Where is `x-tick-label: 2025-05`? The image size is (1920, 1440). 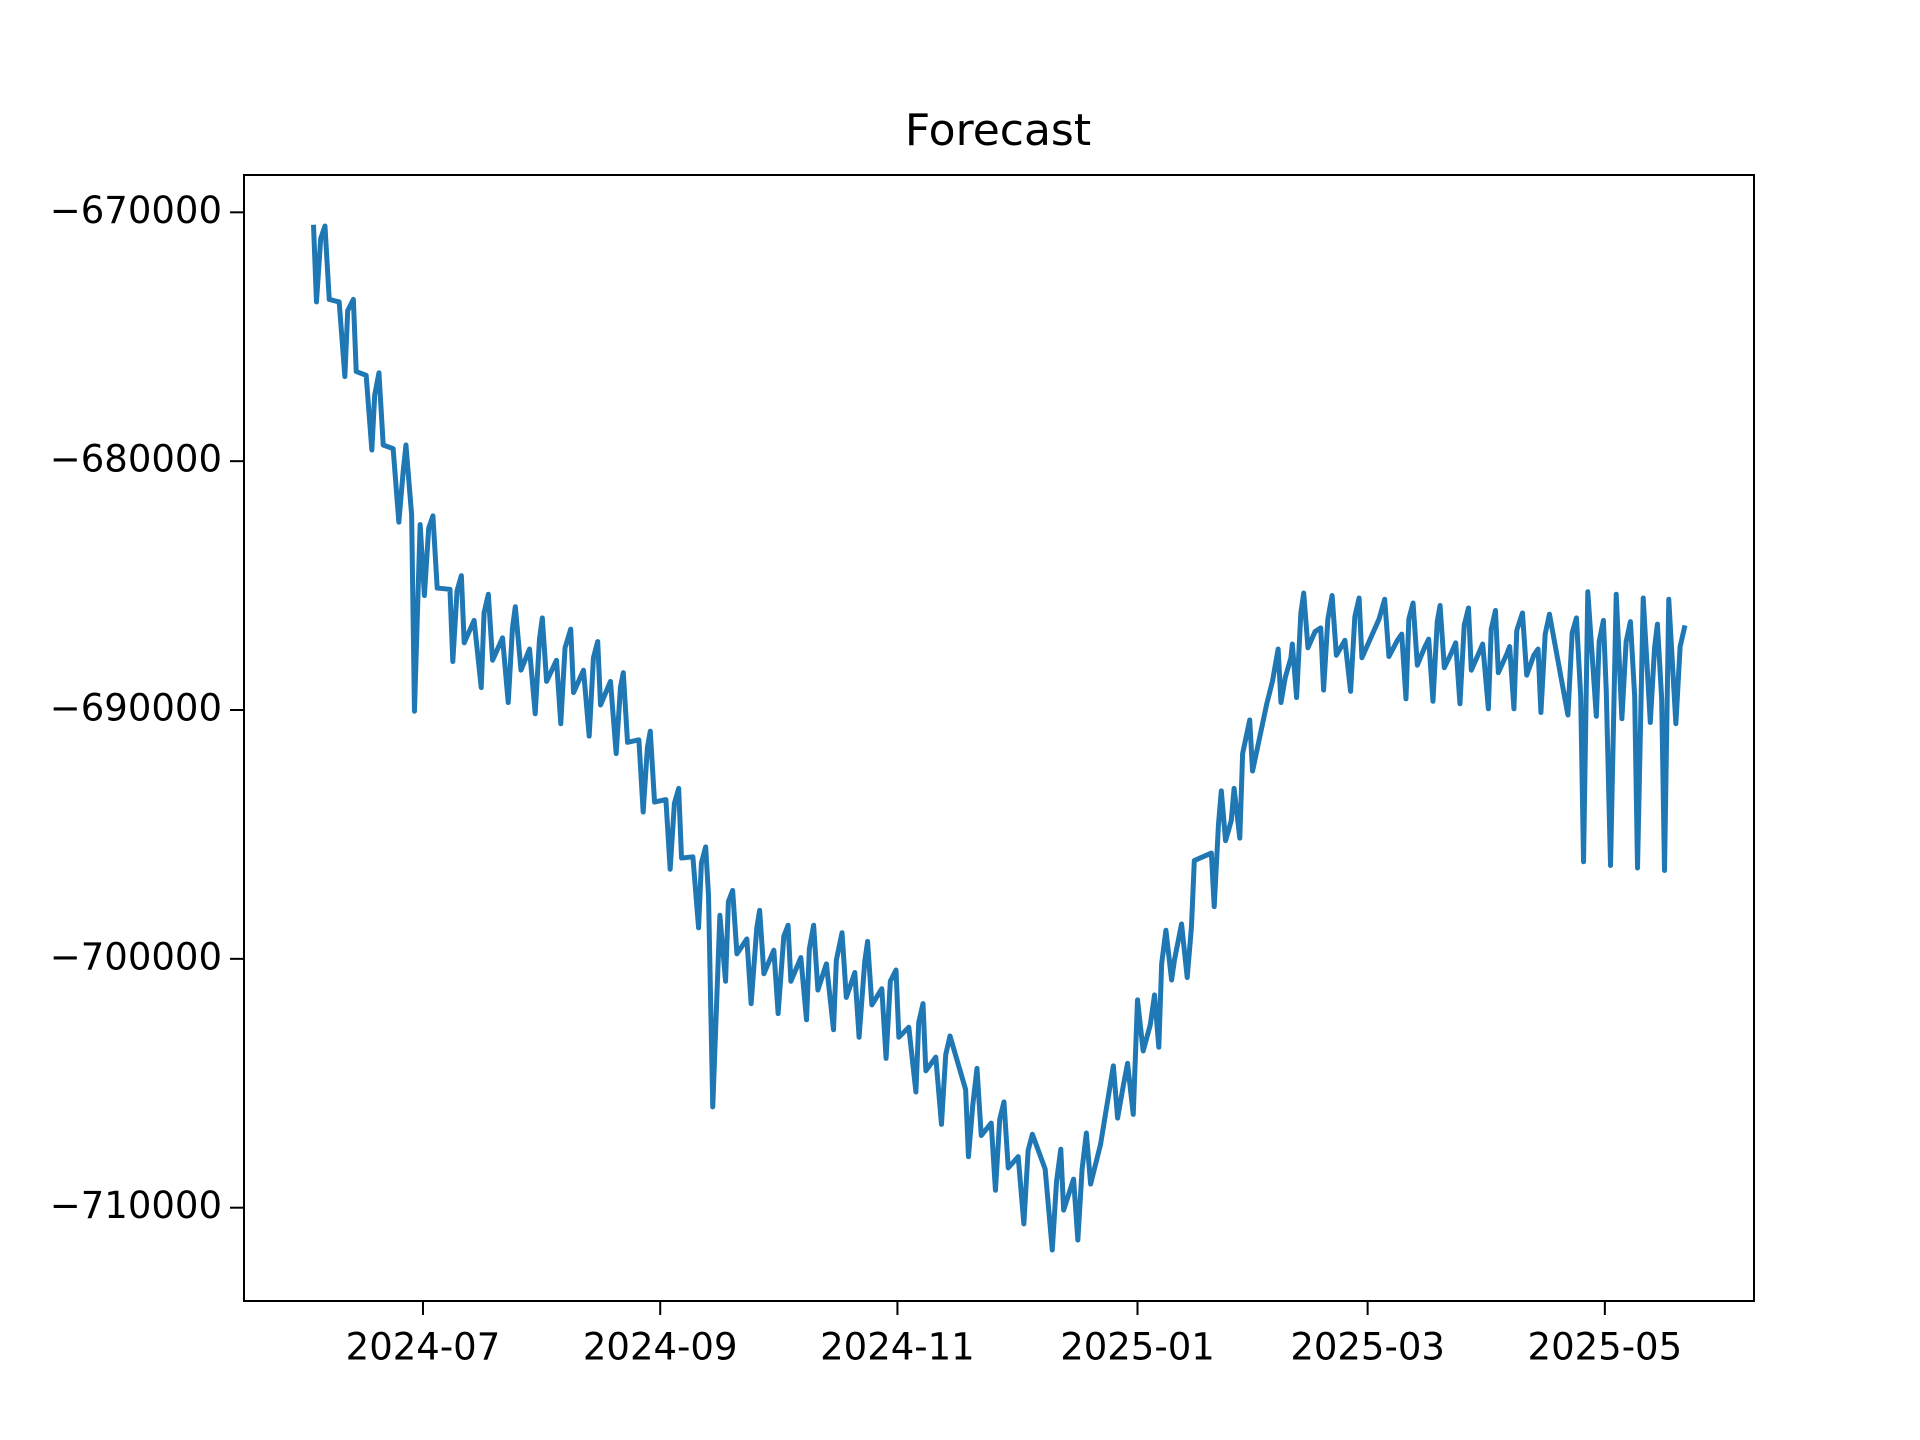
x-tick-label: 2025-05 is located at coordinates (1605, 1347).